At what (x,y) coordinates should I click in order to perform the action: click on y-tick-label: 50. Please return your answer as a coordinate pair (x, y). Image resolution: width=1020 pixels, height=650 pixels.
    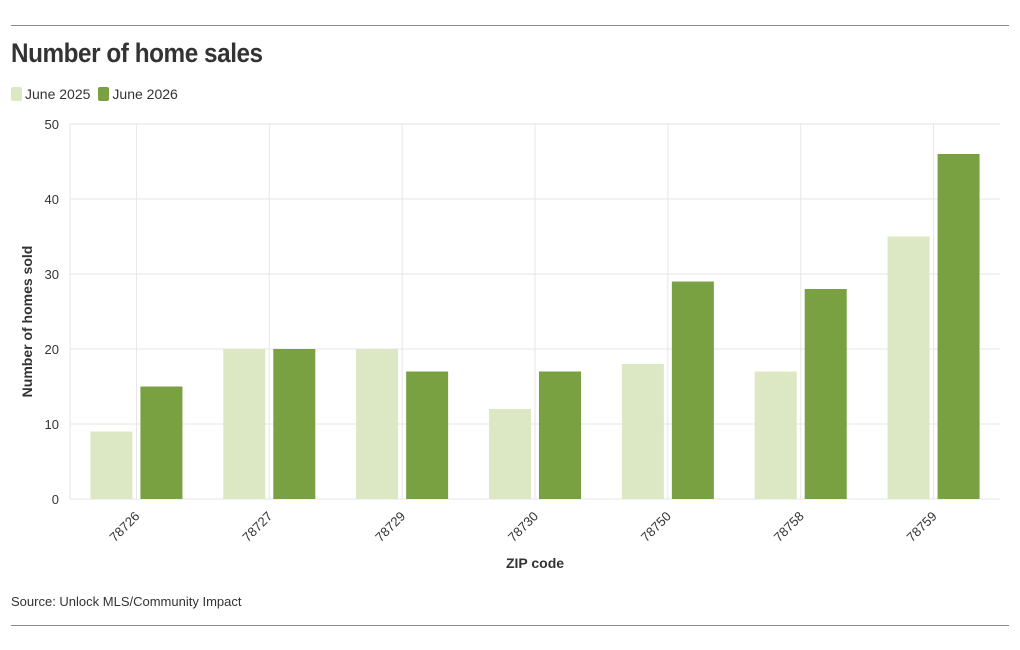
    Looking at the image, I should click on (52, 124).